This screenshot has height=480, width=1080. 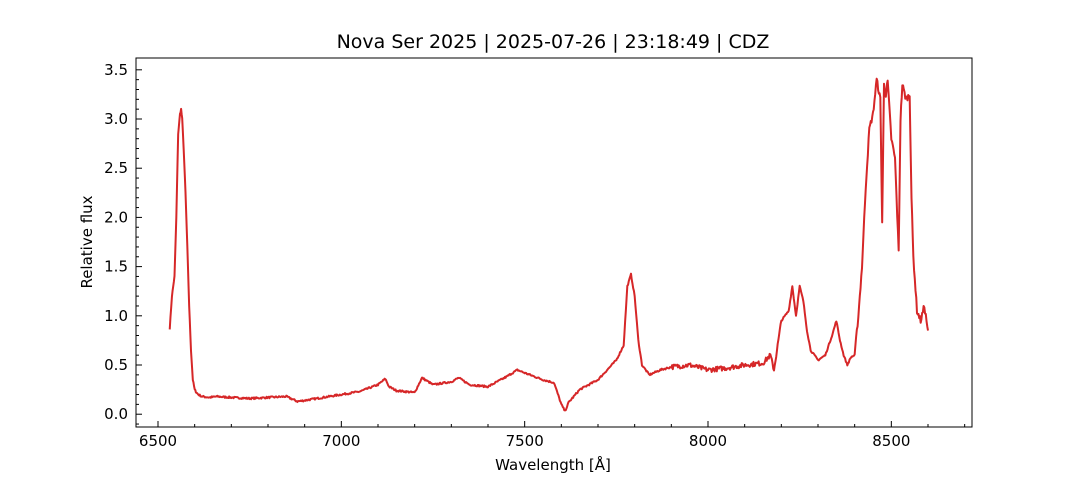 What do you see at coordinates (116, 168) in the screenshot?
I see `y-tick-label: 2.5` at bounding box center [116, 168].